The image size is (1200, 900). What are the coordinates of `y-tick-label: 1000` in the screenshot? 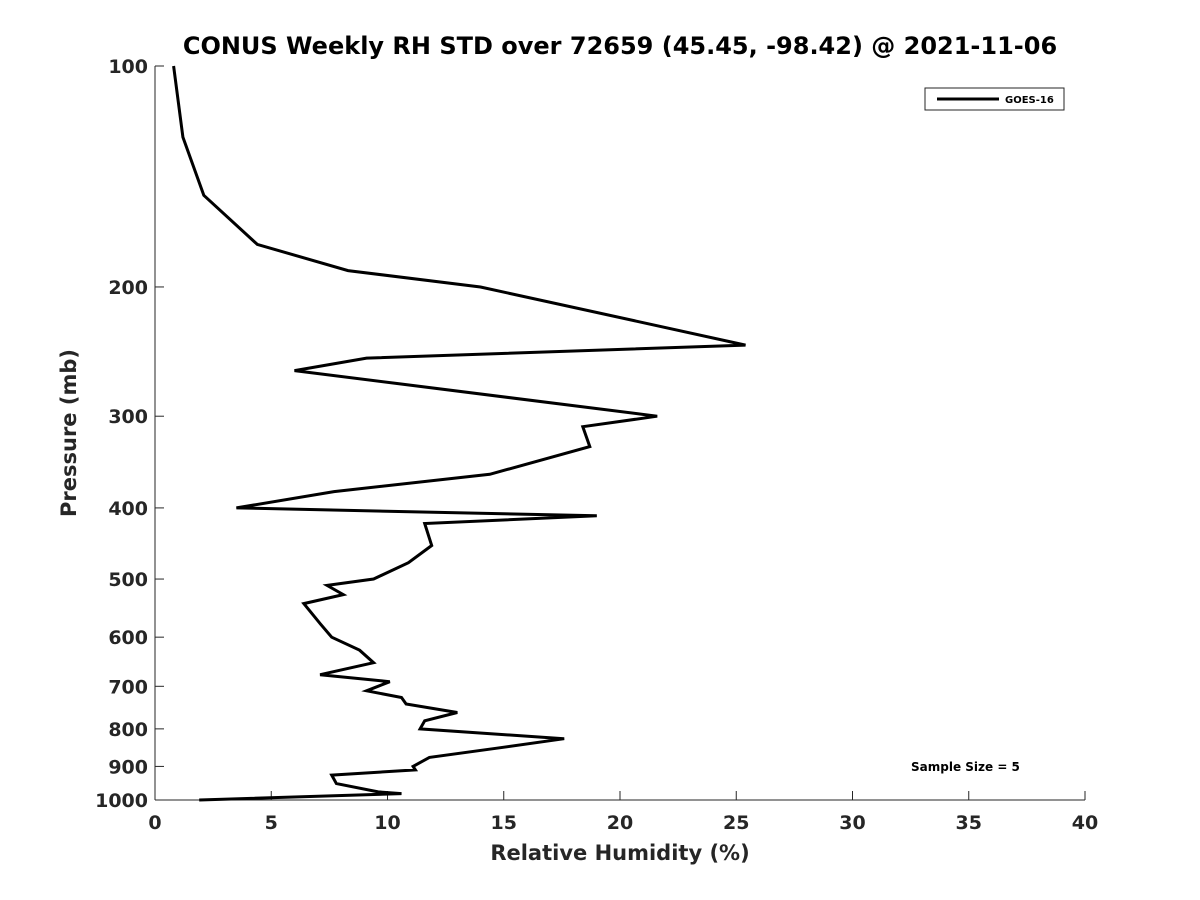 It's located at (121, 801).